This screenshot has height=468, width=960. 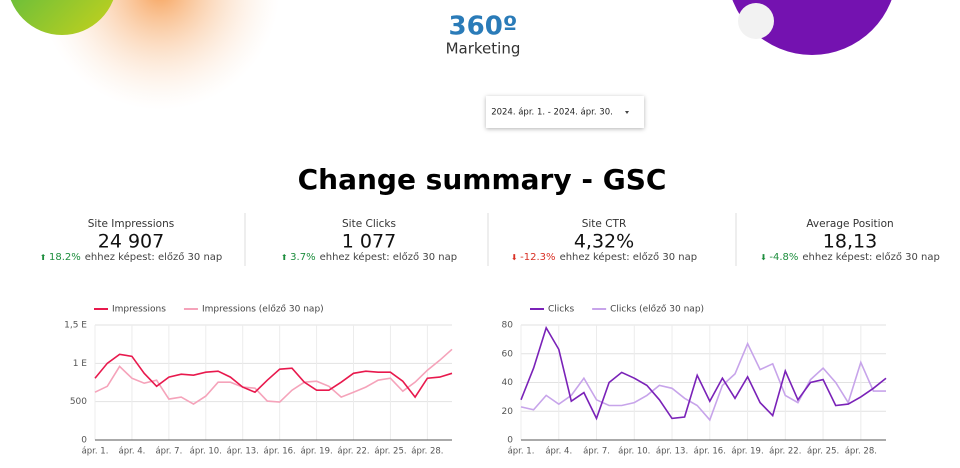 I want to click on kpi-compare-row: ⬇ -4.8% ehhez képest: előző 30 nap, so click(x=850, y=257).